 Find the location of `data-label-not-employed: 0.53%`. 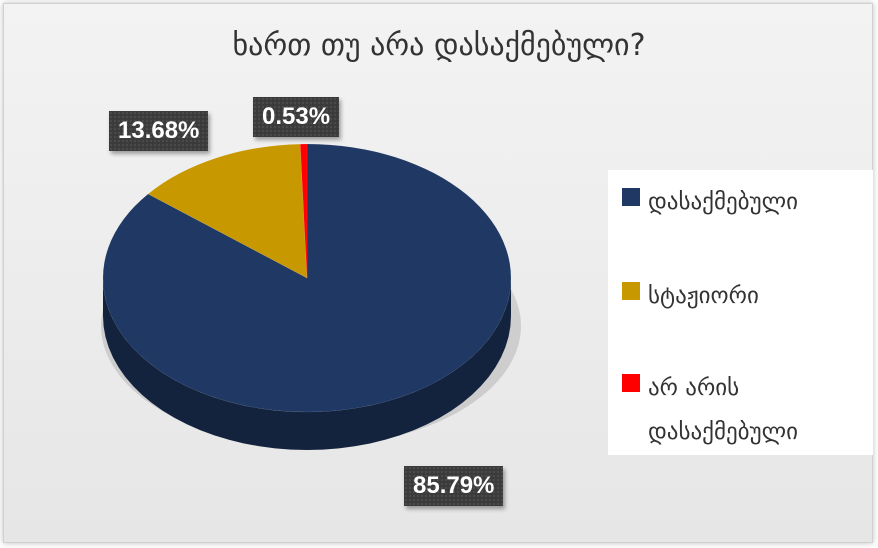

data-label-not-employed: 0.53% is located at coordinates (296, 117).